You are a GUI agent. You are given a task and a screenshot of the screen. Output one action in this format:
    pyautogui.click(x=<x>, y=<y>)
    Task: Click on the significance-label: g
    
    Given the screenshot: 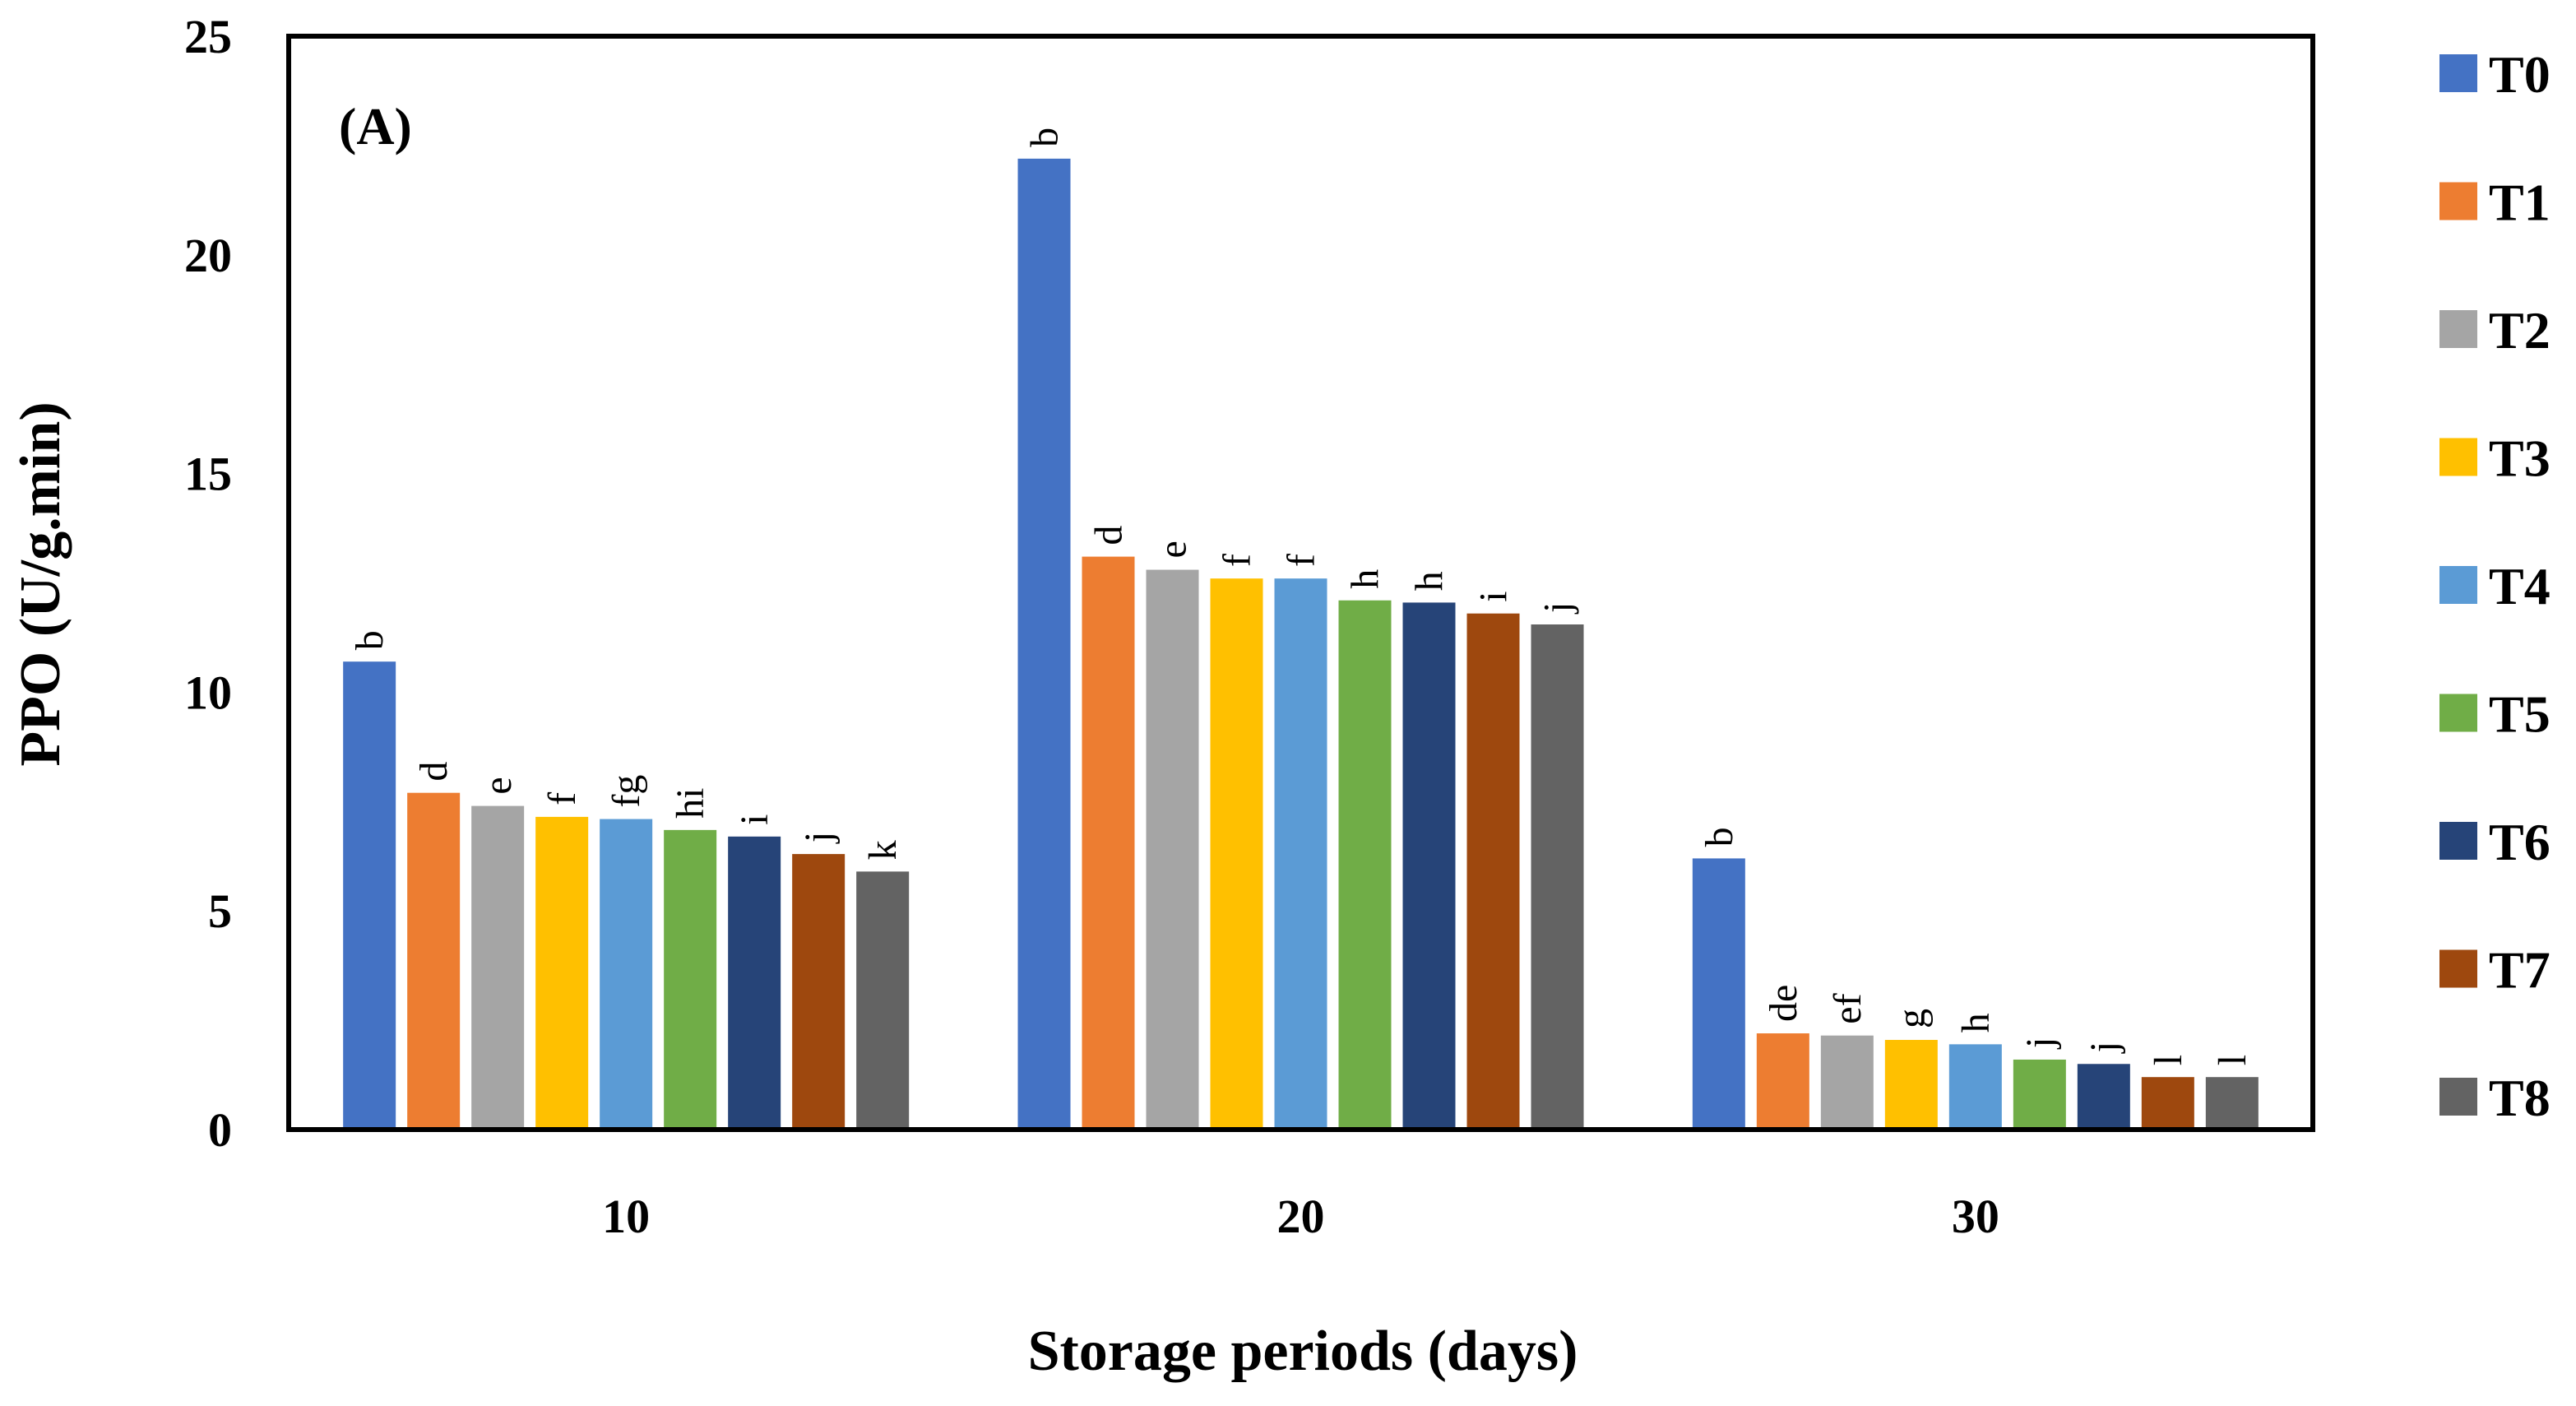 What is the action you would take?
    pyautogui.click(x=1912, y=1018)
    